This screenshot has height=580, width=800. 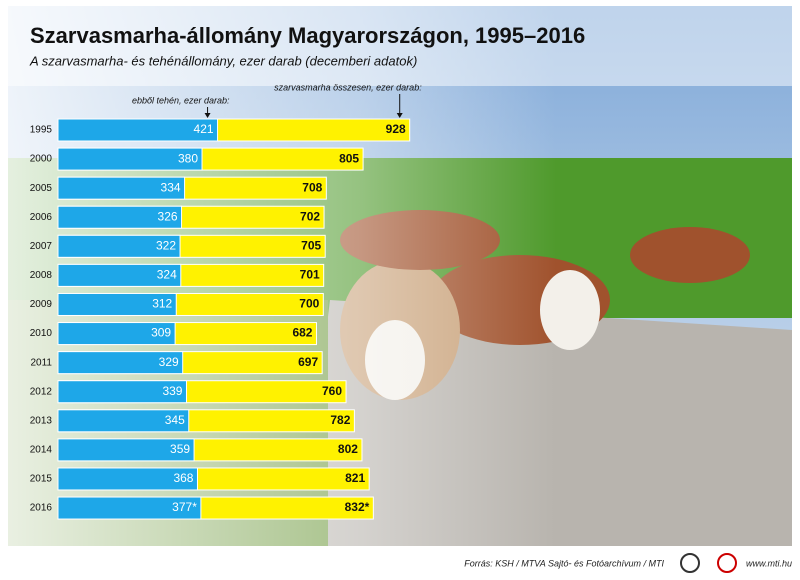 I want to click on header-band, so click(x=400, y=46).